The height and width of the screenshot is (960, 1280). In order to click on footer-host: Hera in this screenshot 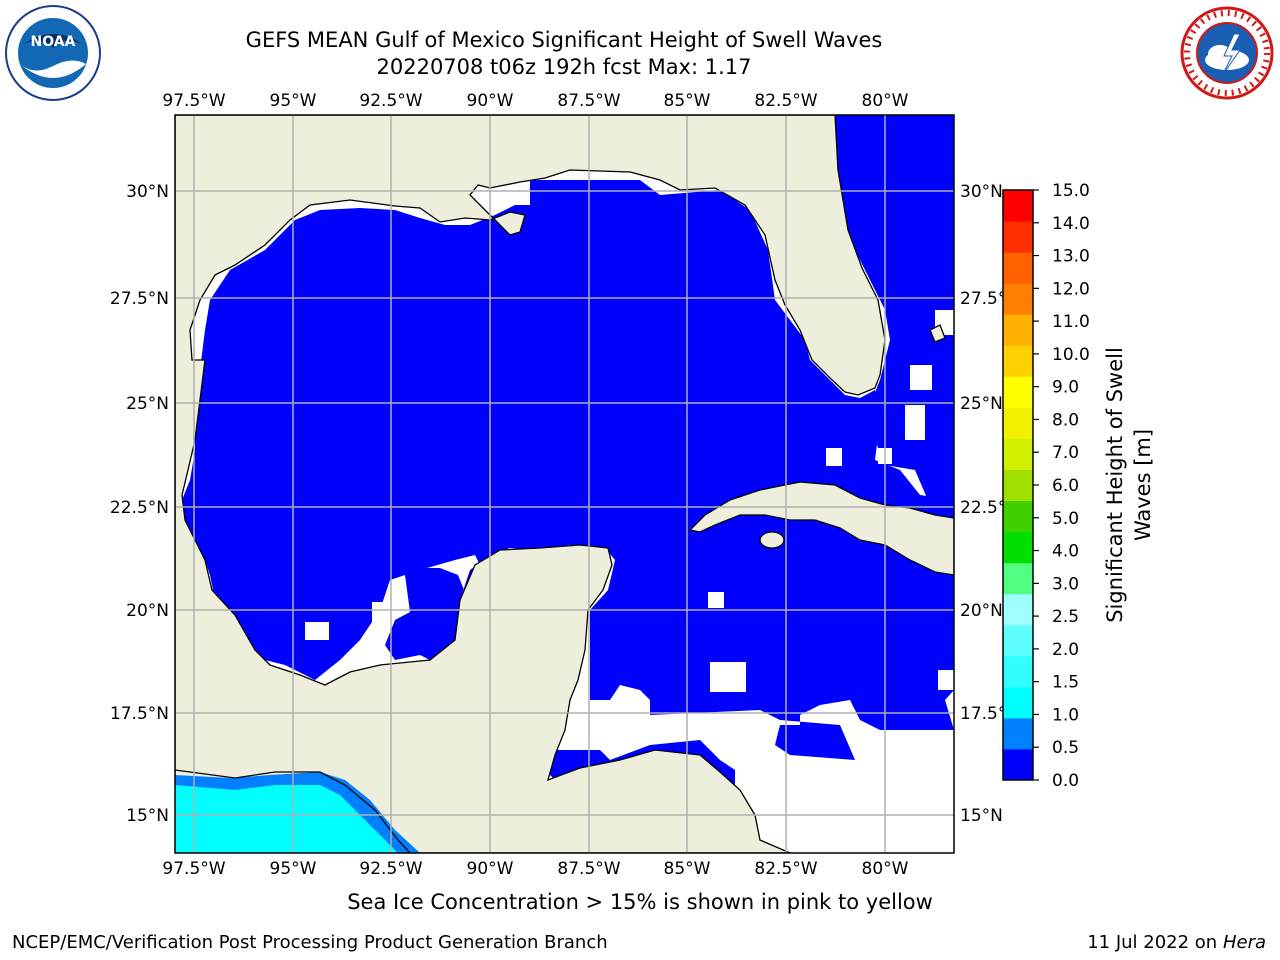, I will do `click(1244, 942)`.